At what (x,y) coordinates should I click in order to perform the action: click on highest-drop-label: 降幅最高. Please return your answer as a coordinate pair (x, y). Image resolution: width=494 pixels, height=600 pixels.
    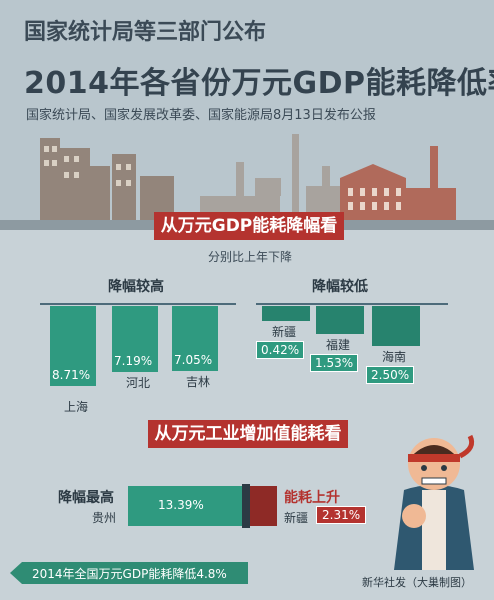
    Looking at the image, I should click on (86, 498).